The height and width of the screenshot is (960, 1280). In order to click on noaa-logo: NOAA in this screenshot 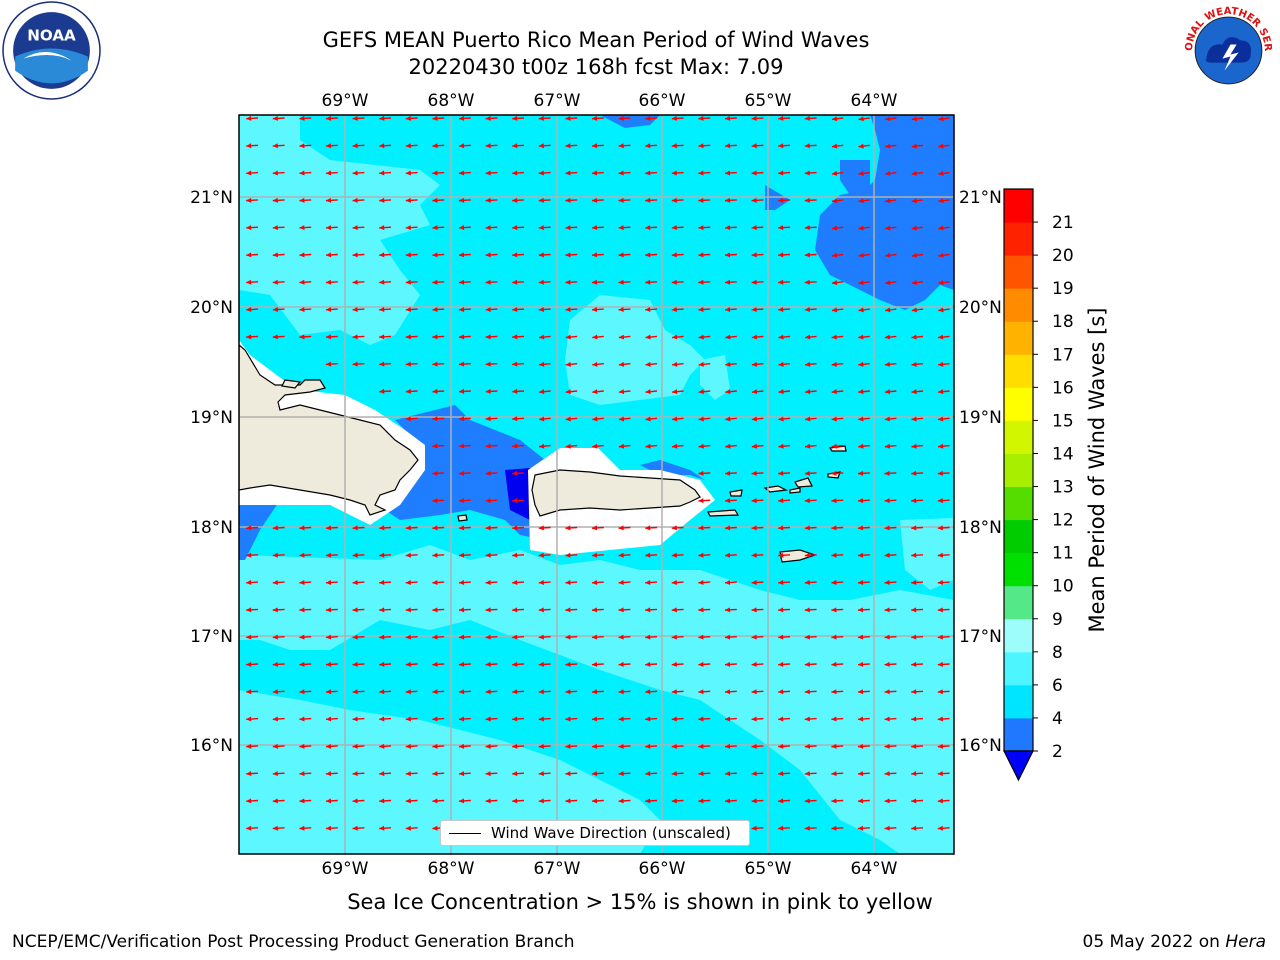, I will do `click(51, 50)`.